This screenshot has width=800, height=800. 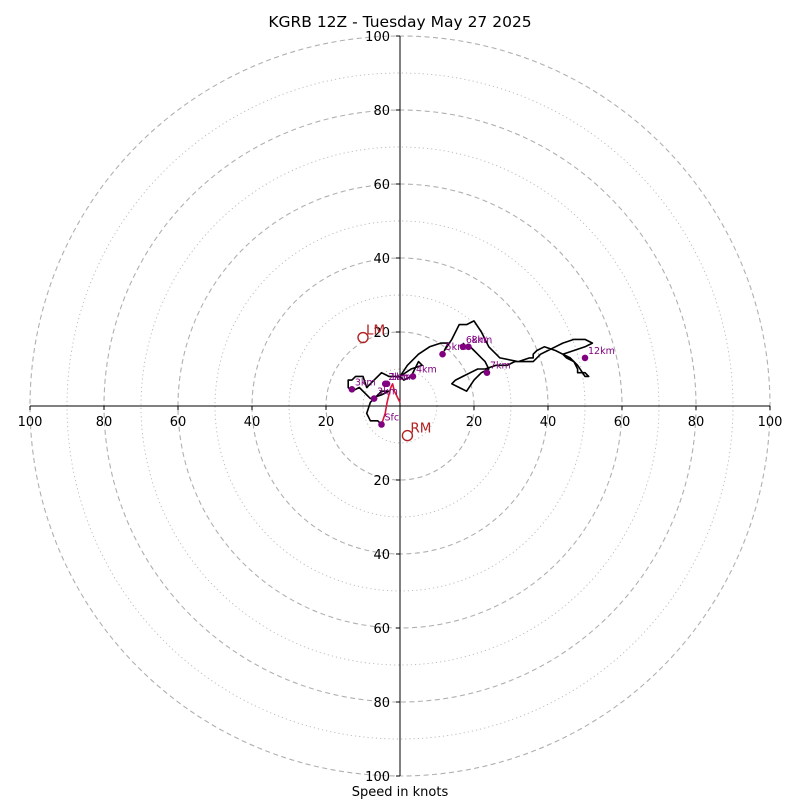 I want to click on height-point-6km, so click(x=463, y=347).